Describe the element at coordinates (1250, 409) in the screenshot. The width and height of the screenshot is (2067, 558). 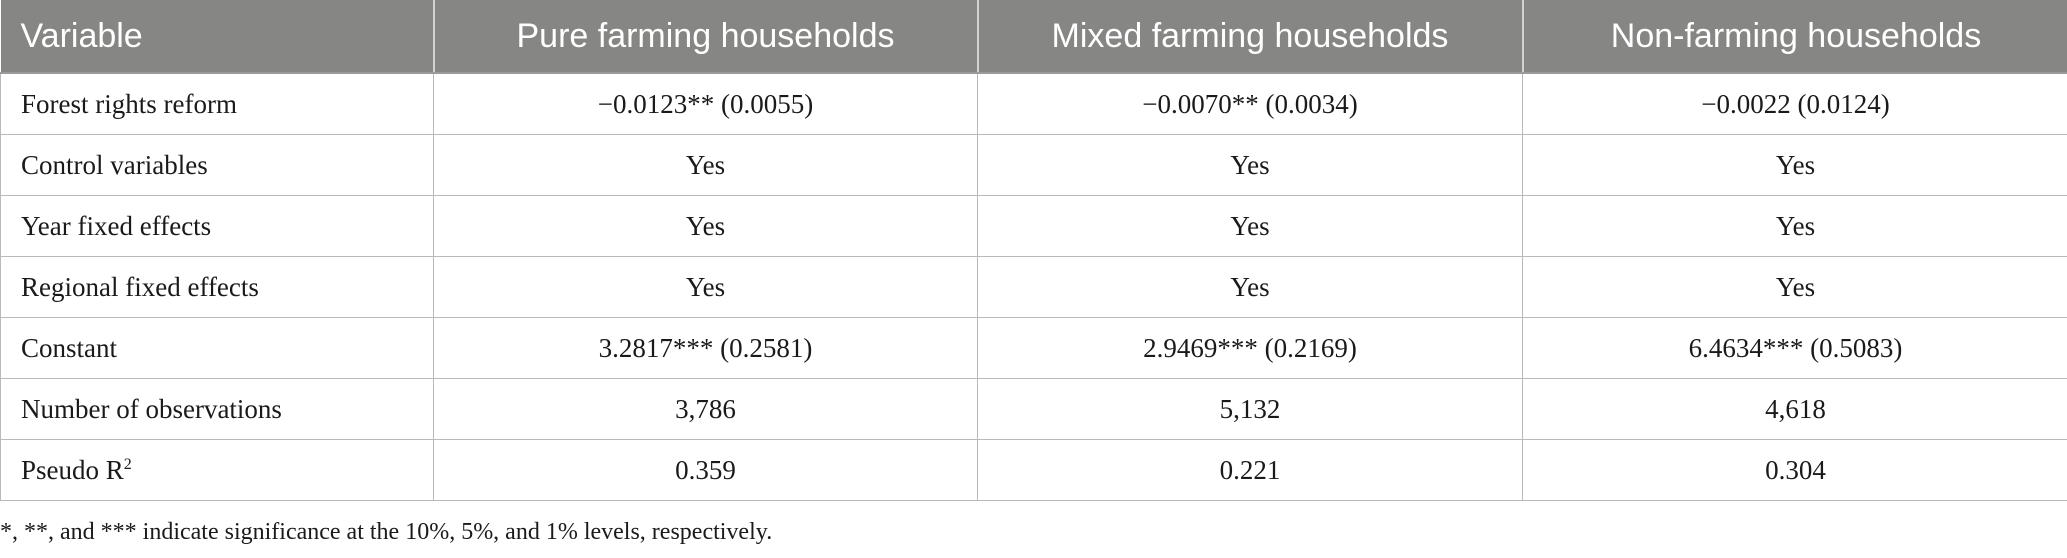
I see `table-cell: 5,132` at that location.